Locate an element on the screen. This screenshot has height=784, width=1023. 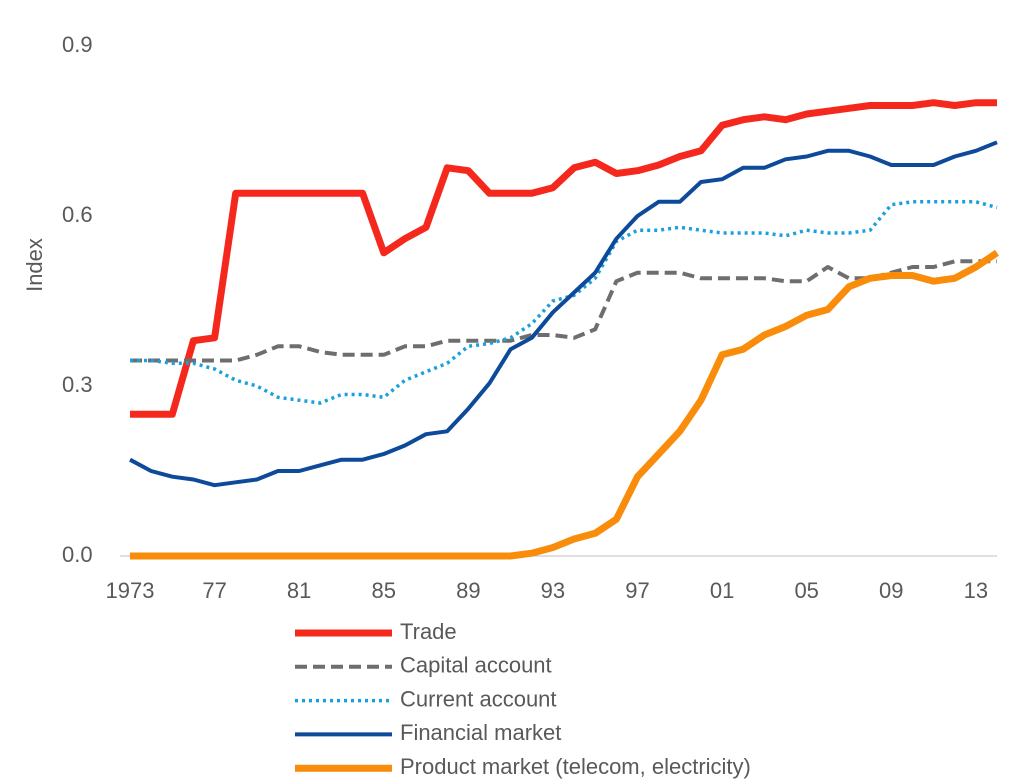
x-tick-label: 01 is located at coordinates (722, 590).